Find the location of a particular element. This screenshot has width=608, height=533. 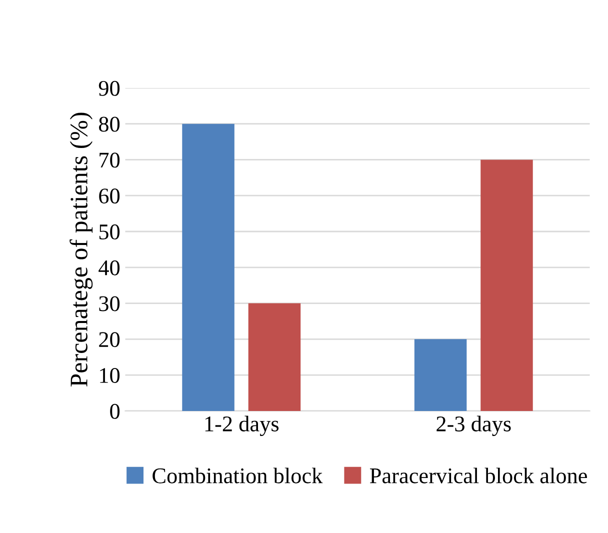

y-tick-label: 80 is located at coordinates (109, 124).